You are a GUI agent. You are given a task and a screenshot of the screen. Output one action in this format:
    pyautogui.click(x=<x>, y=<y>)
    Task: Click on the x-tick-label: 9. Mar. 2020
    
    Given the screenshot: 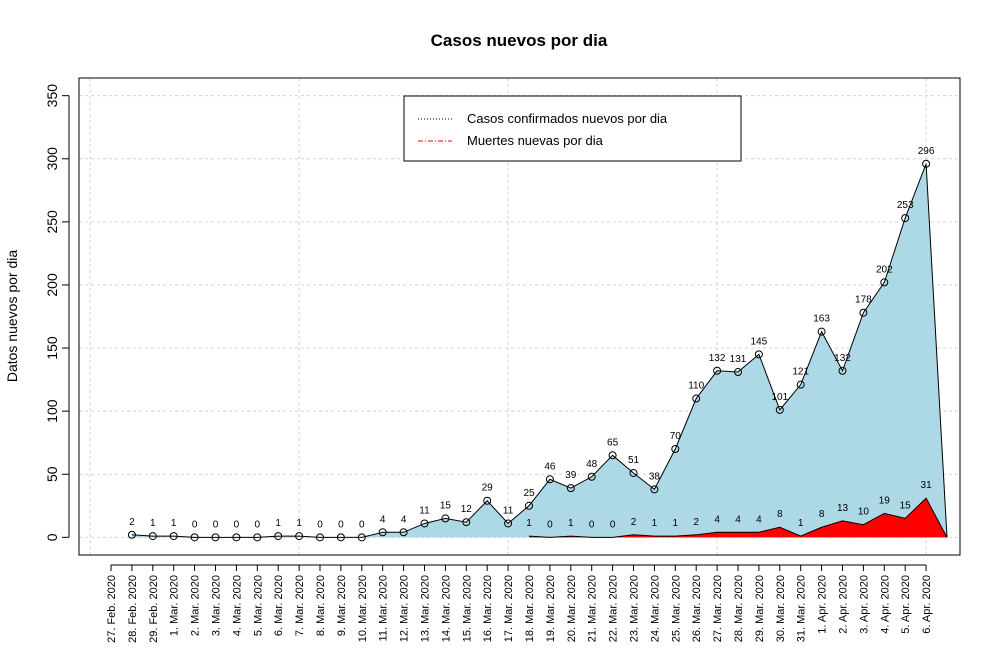 What is the action you would take?
    pyautogui.click(x=342, y=605)
    